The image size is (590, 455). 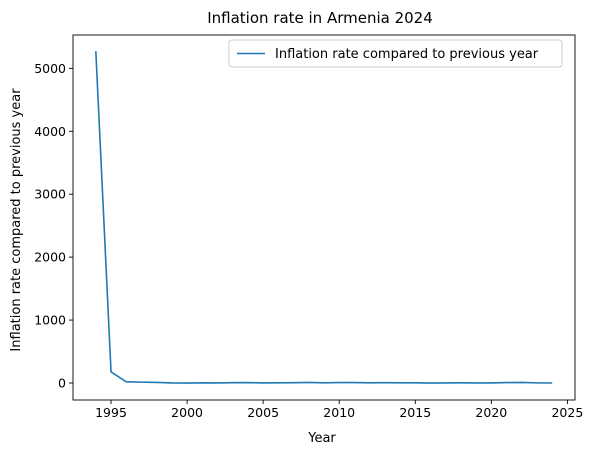 What do you see at coordinates (50, 257) in the screenshot?
I see `y-tick-label: 2000` at bounding box center [50, 257].